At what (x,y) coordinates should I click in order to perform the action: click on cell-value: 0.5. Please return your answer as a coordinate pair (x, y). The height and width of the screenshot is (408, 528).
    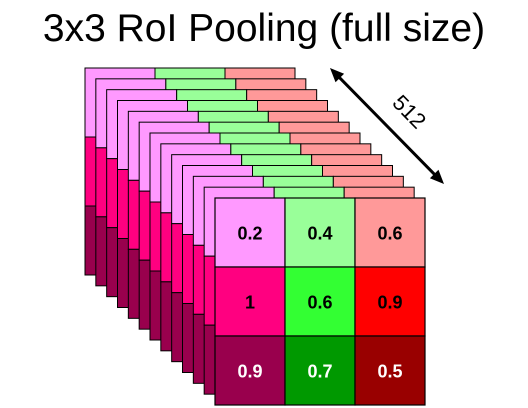
    Looking at the image, I should click on (389, 372).